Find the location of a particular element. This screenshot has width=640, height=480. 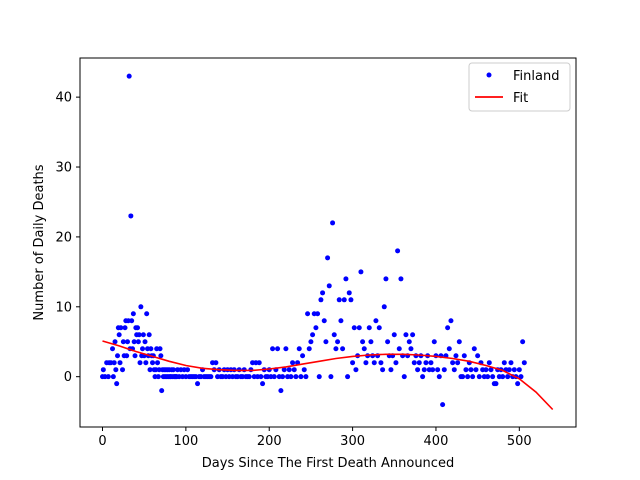

x-tick-label: 400 is located at coordinates (436, 441).